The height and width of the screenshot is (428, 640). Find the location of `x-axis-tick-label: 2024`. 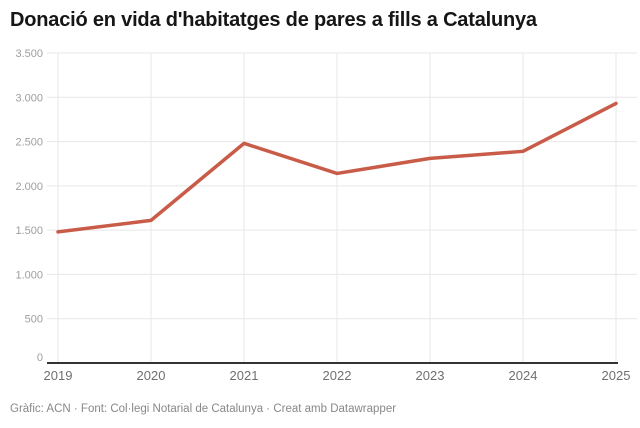

x-axis-tick-label: 2024 is located at coordinates (523, 375).